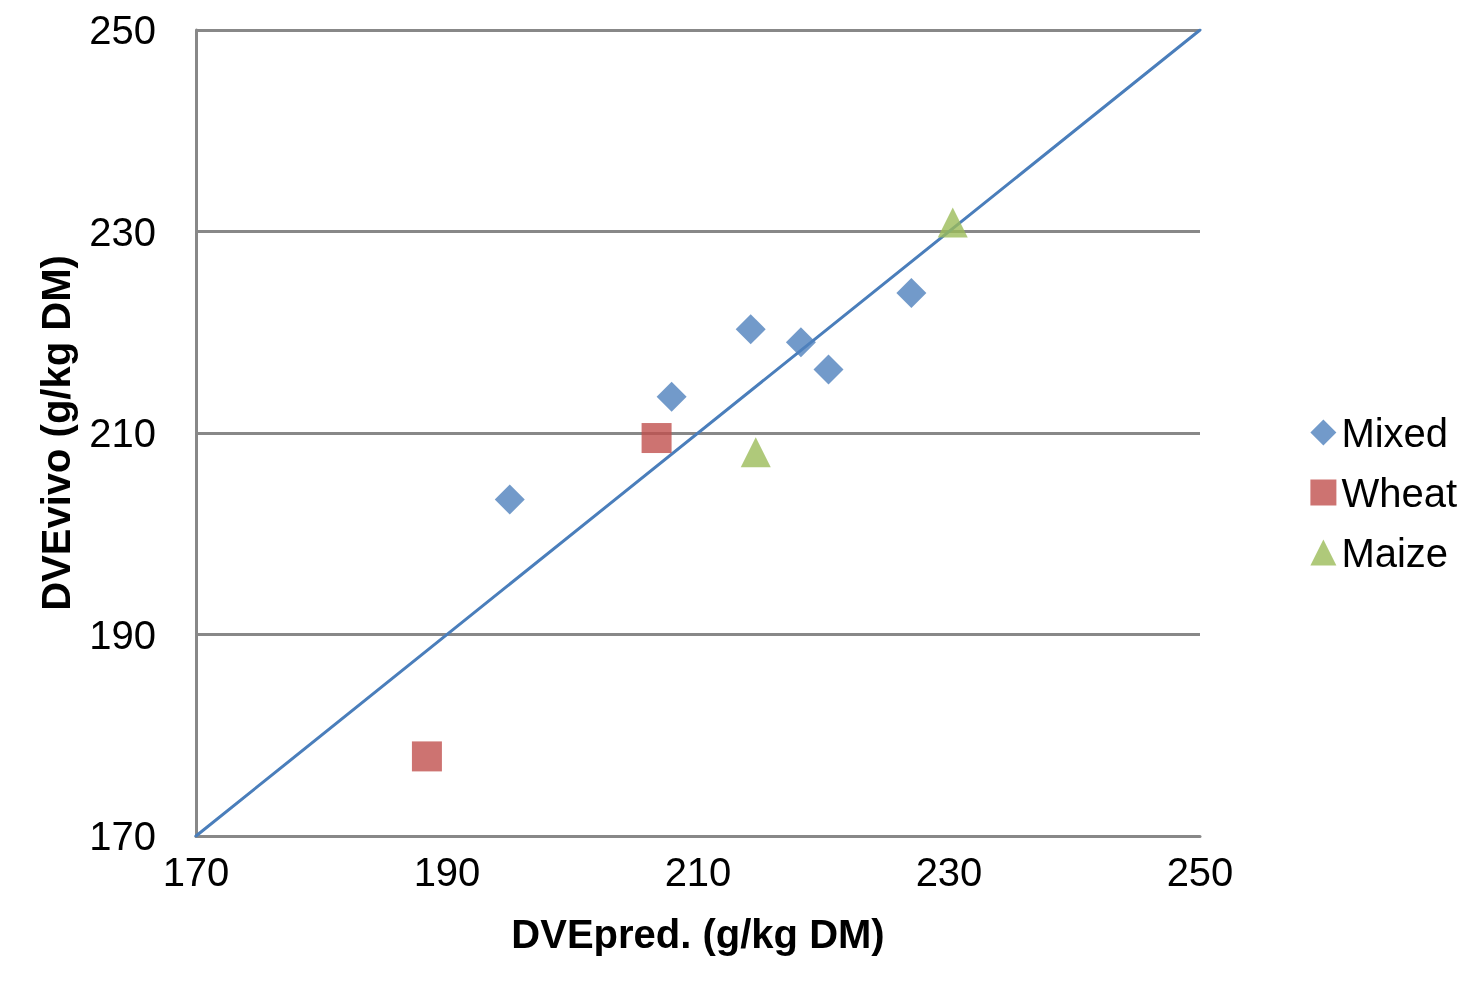 The height and width of the screenshot is (985, 1470). I want to click on y-tick-label: 210, so click(122, 433).